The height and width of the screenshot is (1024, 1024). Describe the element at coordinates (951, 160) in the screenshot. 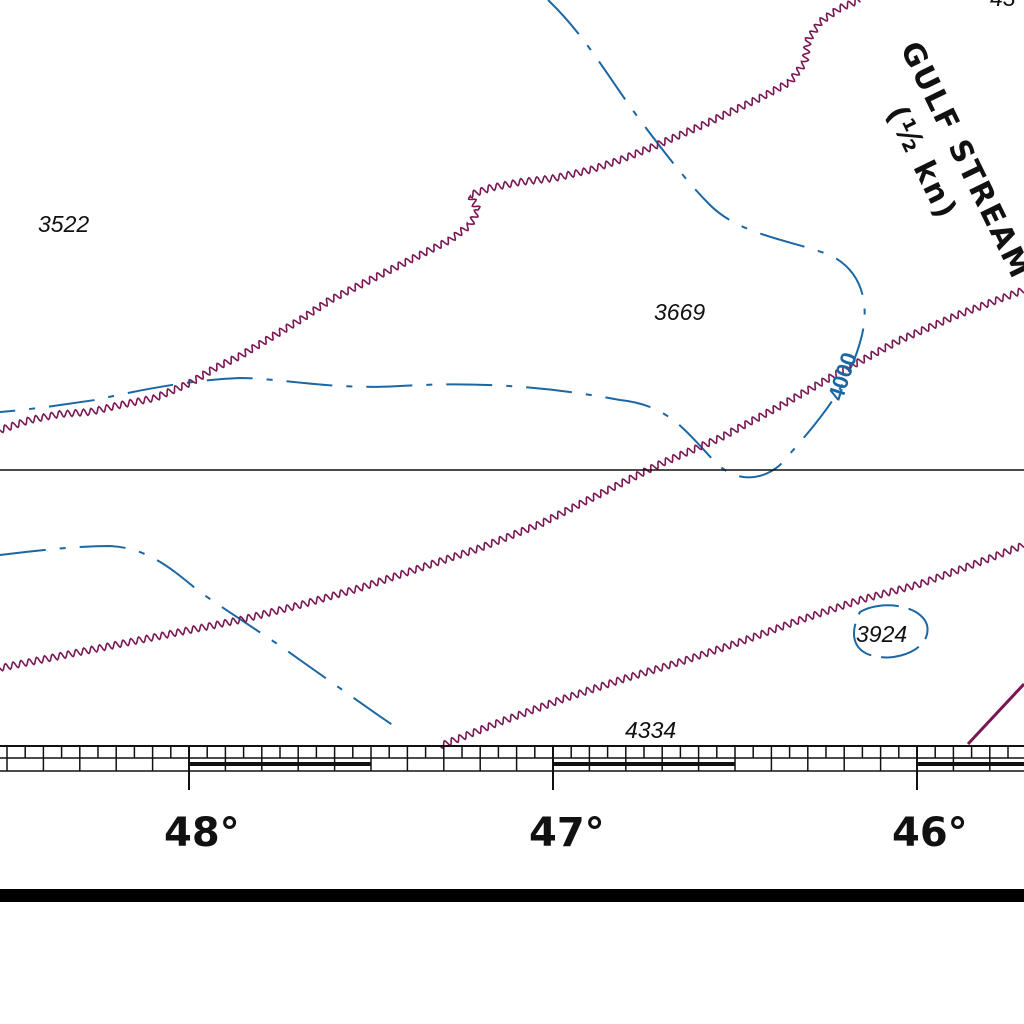

I see `current-label: GULF STREAM (½ kn)` at that location.